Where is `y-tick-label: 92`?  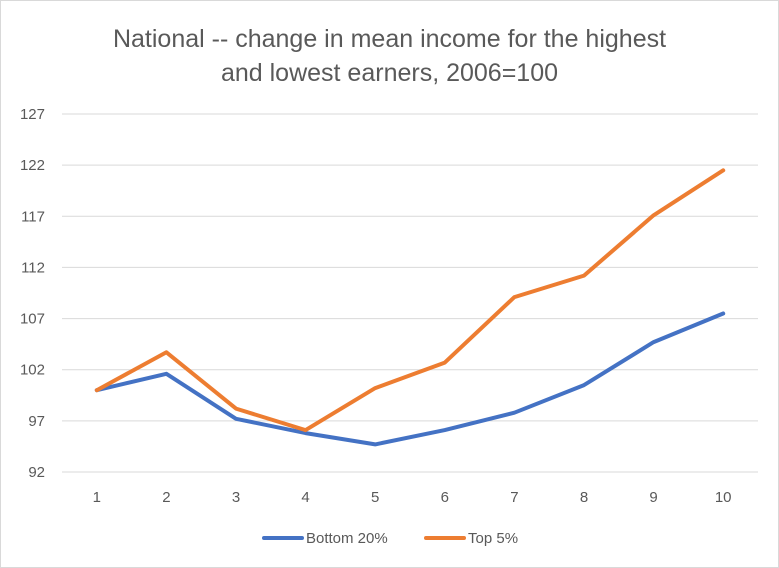 y-tick-label: 92 is located at coordinates (36, 472).